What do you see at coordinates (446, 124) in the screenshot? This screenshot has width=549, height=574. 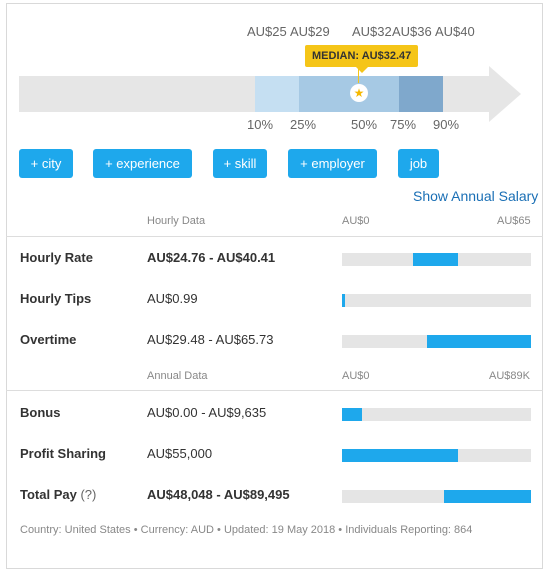 I see `pct-label-90: 90%` at bounding box center [446, 124].